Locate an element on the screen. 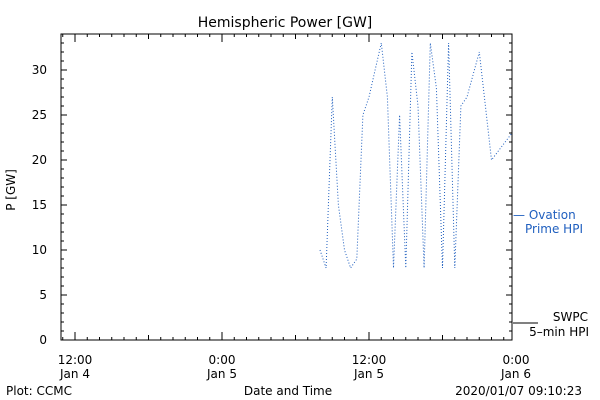 The height and width of the screenshot is (400, 600). legend-swpc-line2: 5–min HPI is located at coordinates (559, 332).